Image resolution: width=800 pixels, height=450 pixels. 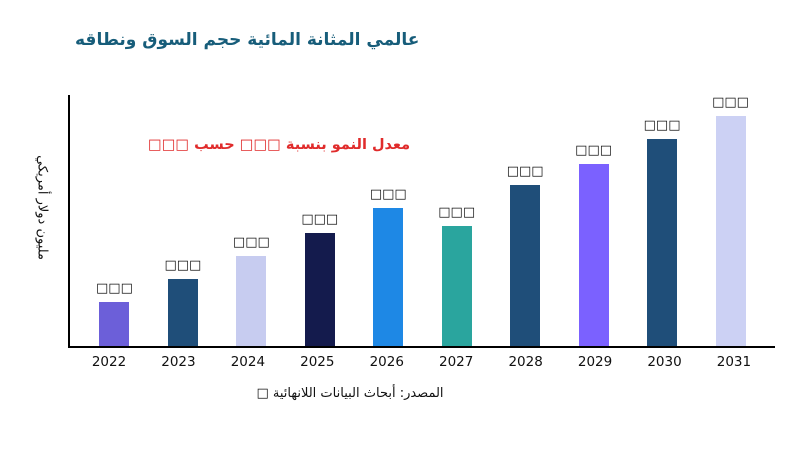 What do you see at coordinates (664, 362) in the screenshot?
I see `x-tick-label-2030: 2030` at bounding box center [664, 362].